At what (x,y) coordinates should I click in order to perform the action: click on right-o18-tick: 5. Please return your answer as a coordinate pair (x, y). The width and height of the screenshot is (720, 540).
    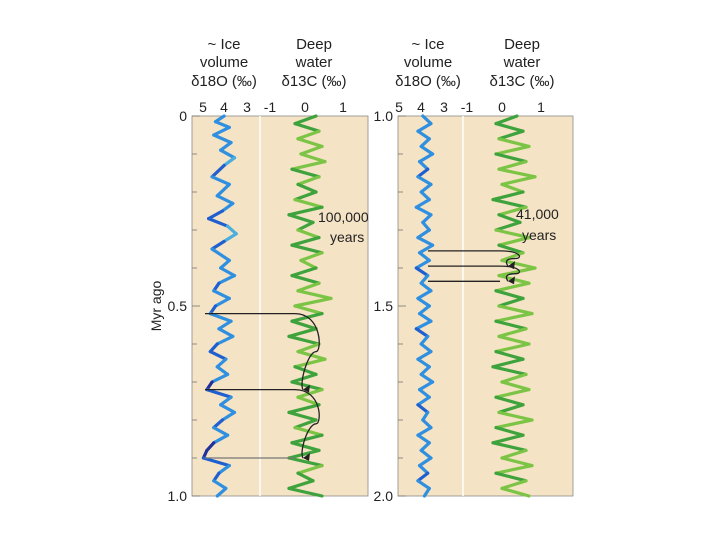
    Looking at the image, I should click on (399, 107).